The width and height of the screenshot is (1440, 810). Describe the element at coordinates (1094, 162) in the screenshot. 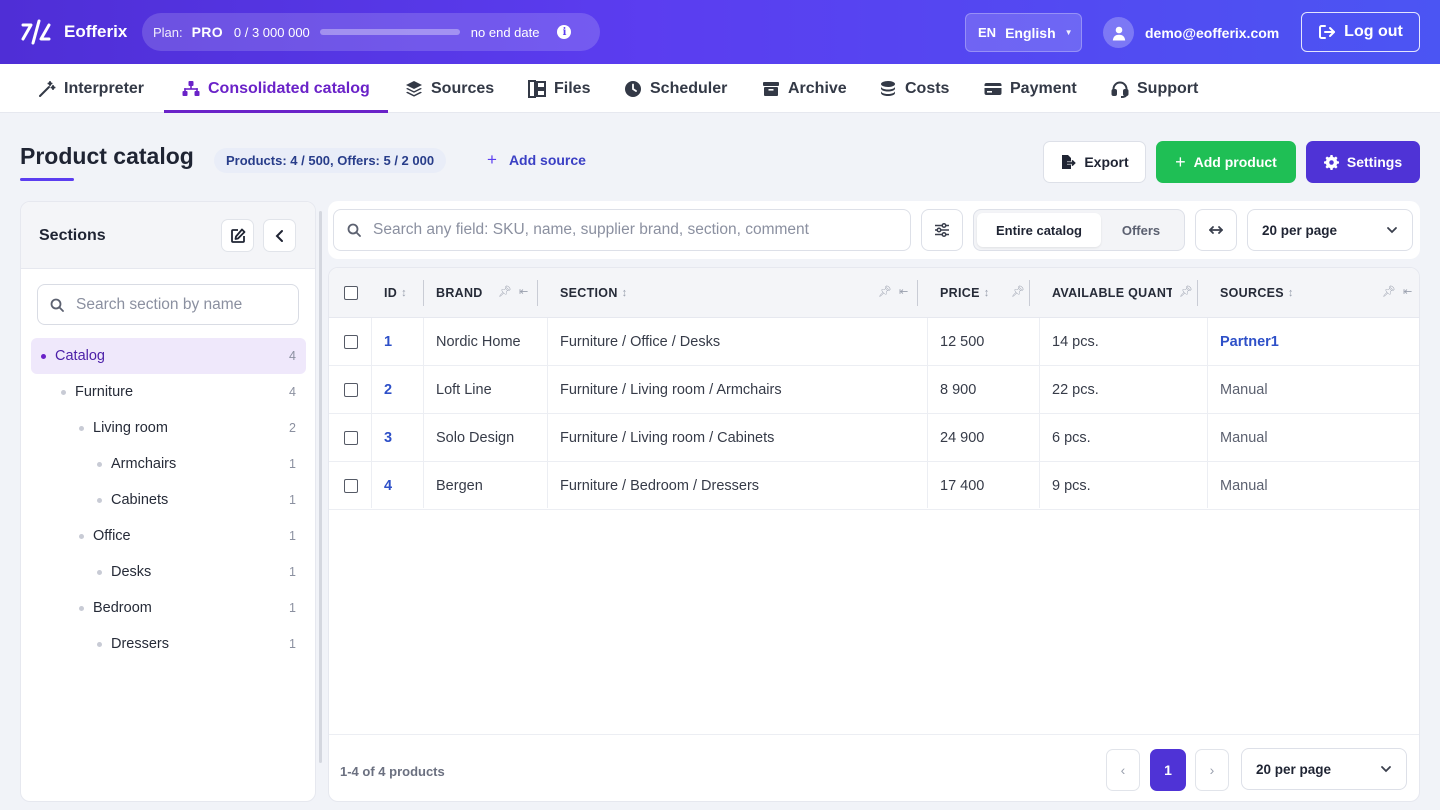

I see `export-button: Export` at that location.